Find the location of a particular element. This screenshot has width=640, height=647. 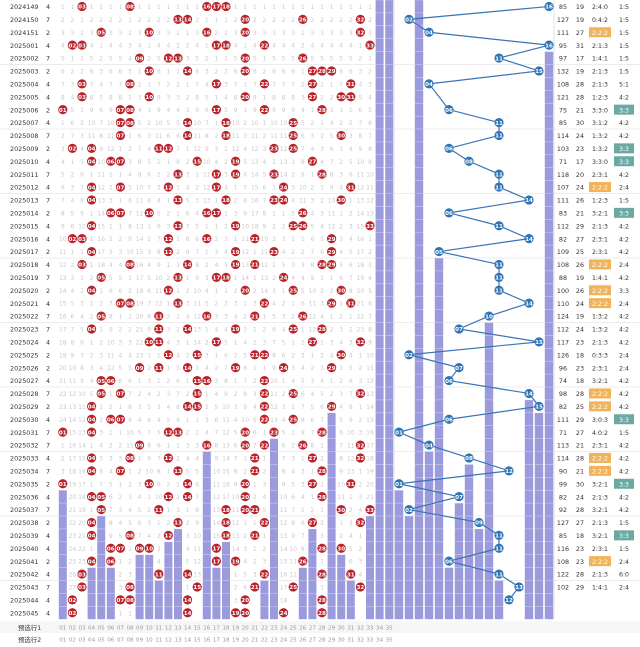

red-ball-number: 13 is located at coordinates (178, 433).